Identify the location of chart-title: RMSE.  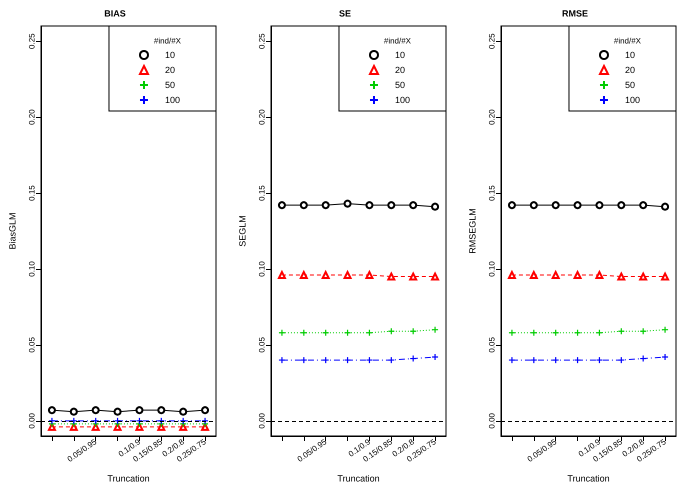
(575, 13).